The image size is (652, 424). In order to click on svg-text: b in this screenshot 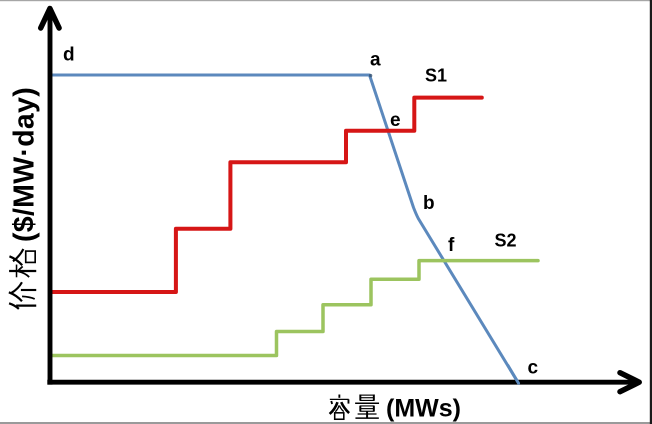, I will do `click(429, 203)`.